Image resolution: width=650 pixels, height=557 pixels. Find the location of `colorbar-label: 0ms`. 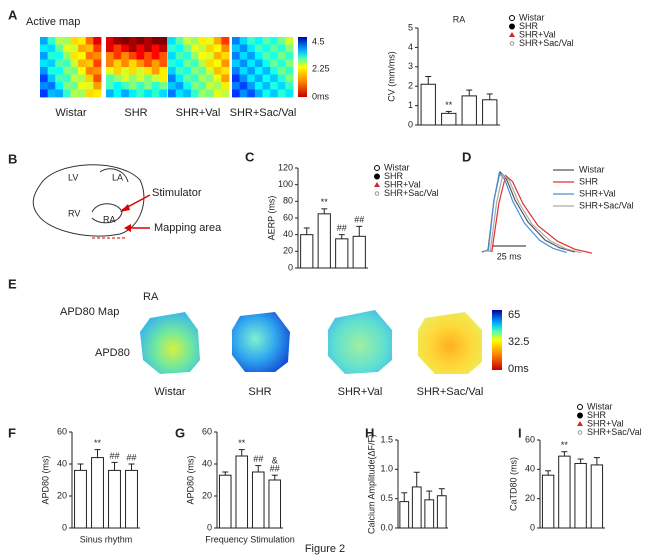

colorbar-label: 0ms is located at coordinates (321, 96).